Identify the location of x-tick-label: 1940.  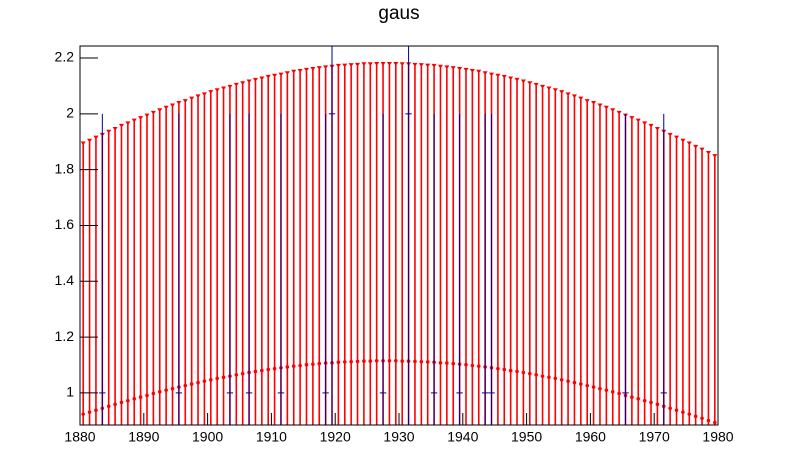
(462, 437).